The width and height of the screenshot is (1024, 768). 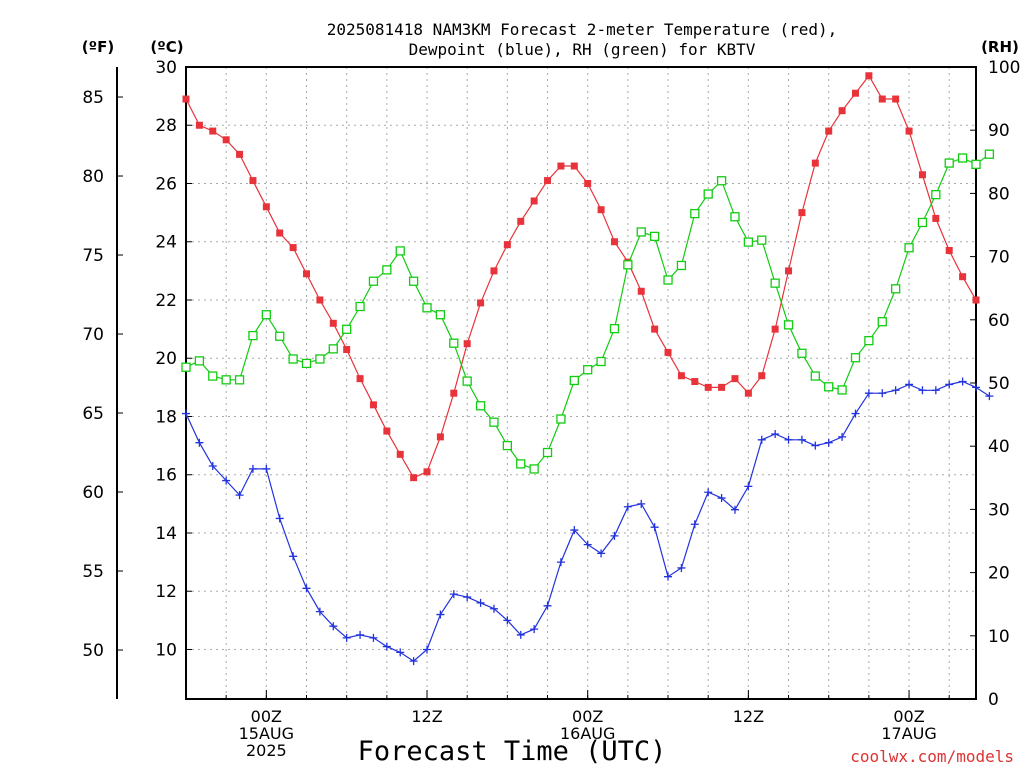 I want to click on fahrenheit-axis-label: (ºF), so click(x=98, y=47).